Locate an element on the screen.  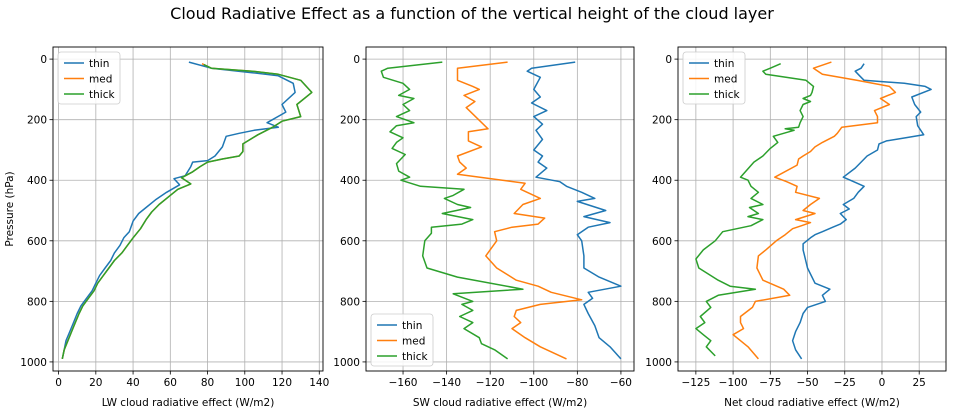
x-tick-label: 25 is located at coordinates (919, 383).